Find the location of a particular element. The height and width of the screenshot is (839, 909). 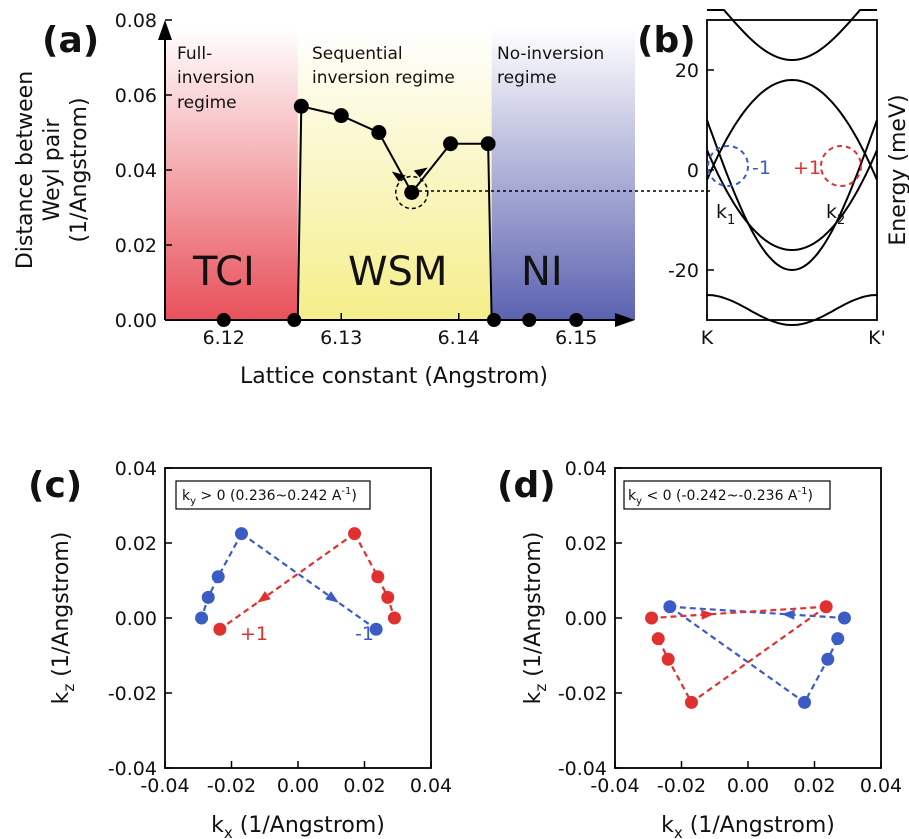

region-full-line1: Full- is located at coordinates (194, 54).